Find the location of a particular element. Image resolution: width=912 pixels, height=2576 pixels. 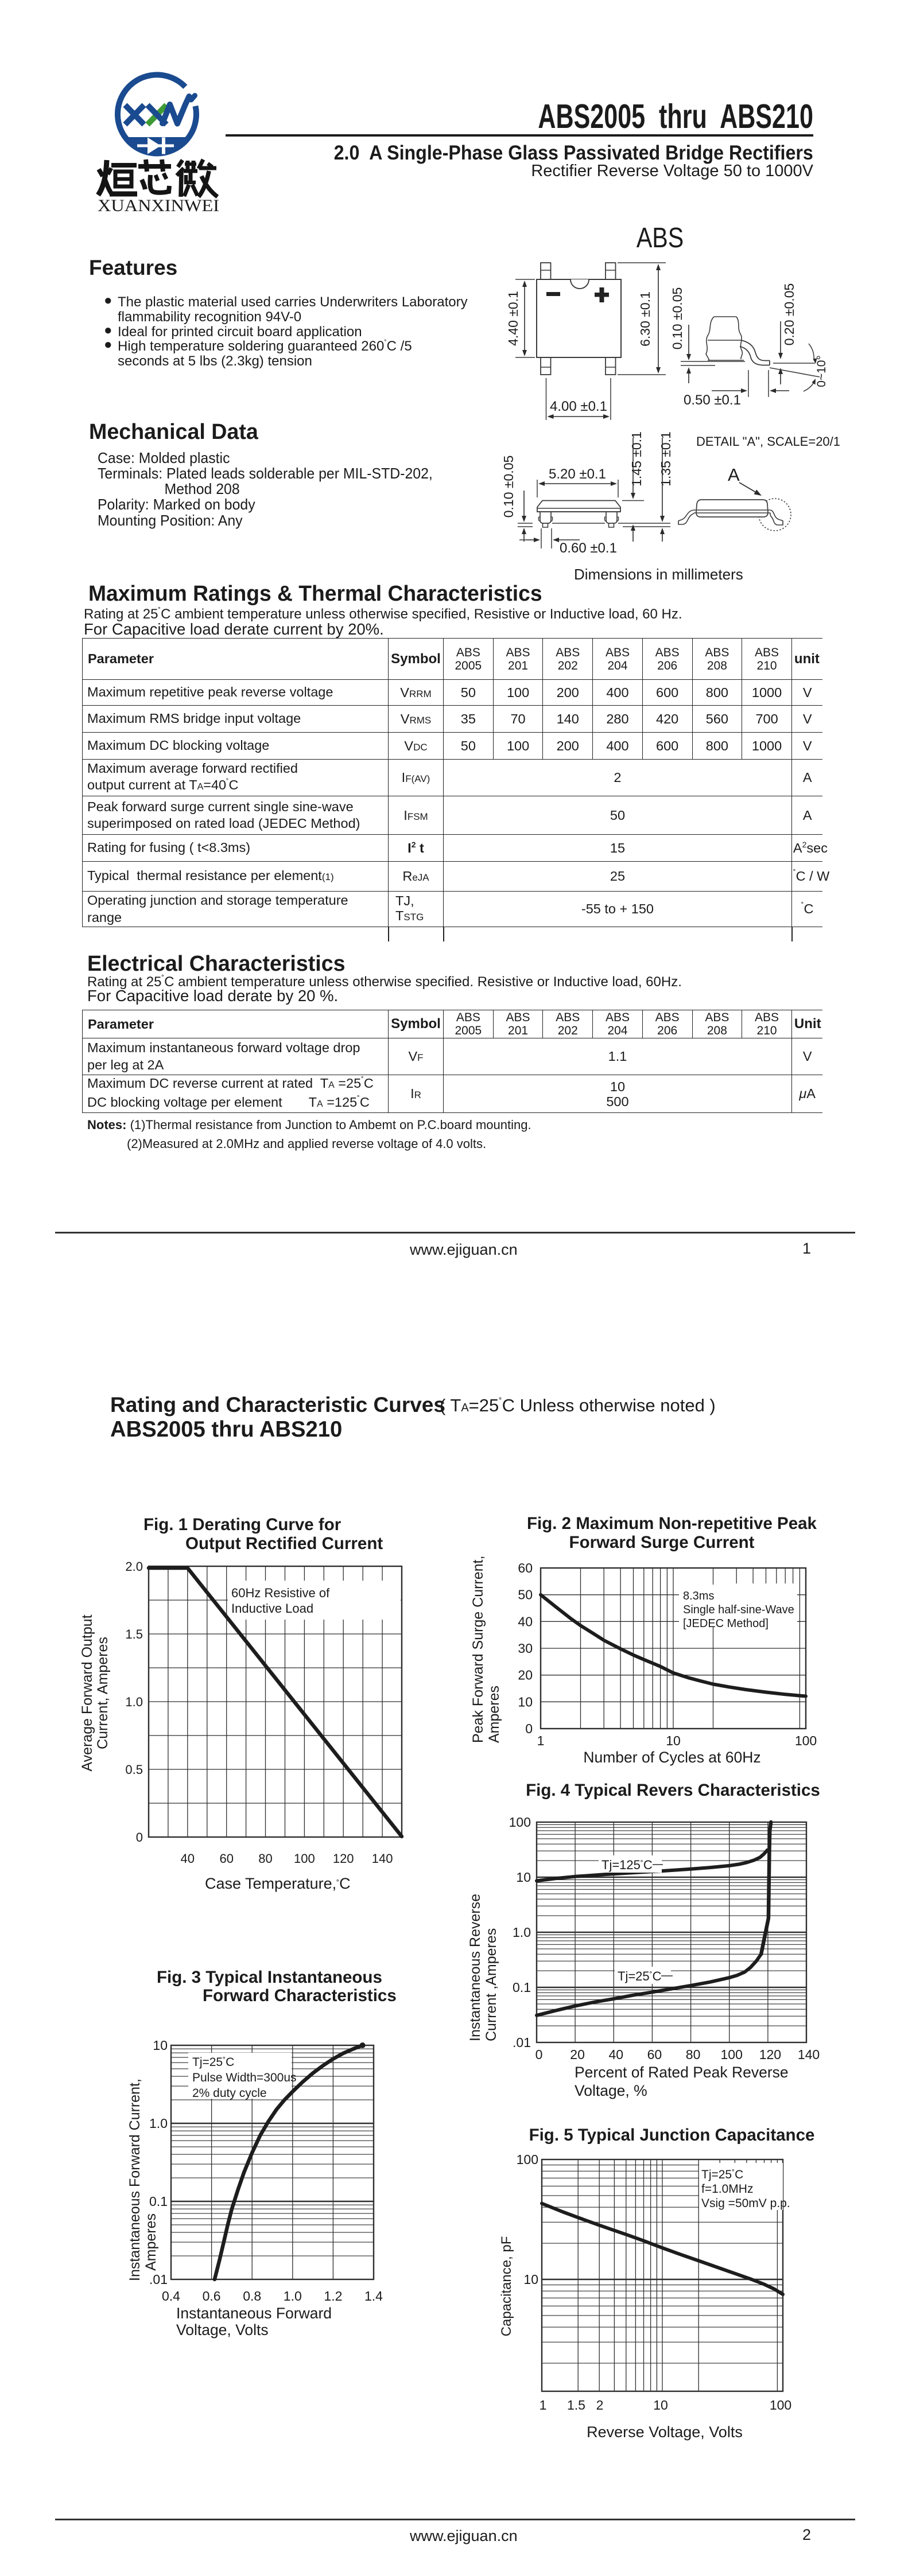

svg-text: Voltage, % is located at coordinates (611, 2090).